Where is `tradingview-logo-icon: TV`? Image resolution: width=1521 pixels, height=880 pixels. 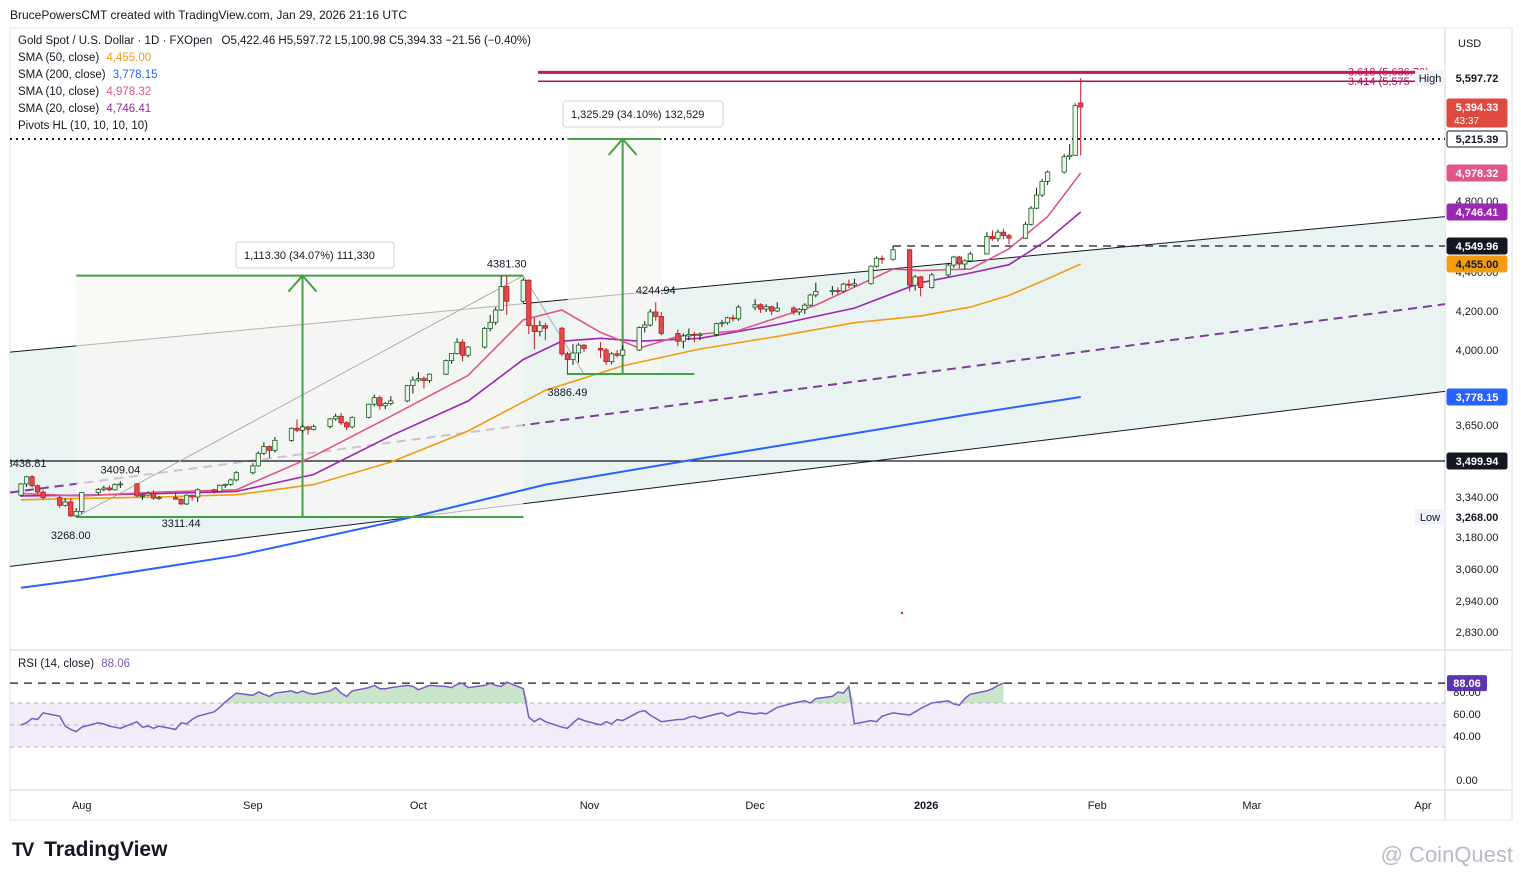
tradingview-logo-icon: TV is located at coordinates (23, 850).